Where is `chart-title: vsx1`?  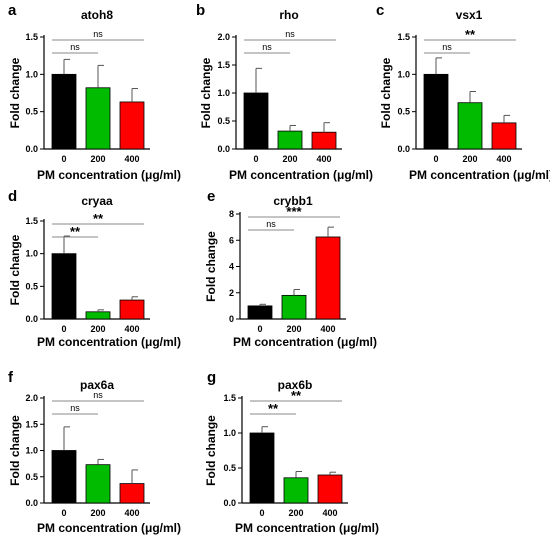
chart-title: vsx1 is located at coordinates (469, 15).